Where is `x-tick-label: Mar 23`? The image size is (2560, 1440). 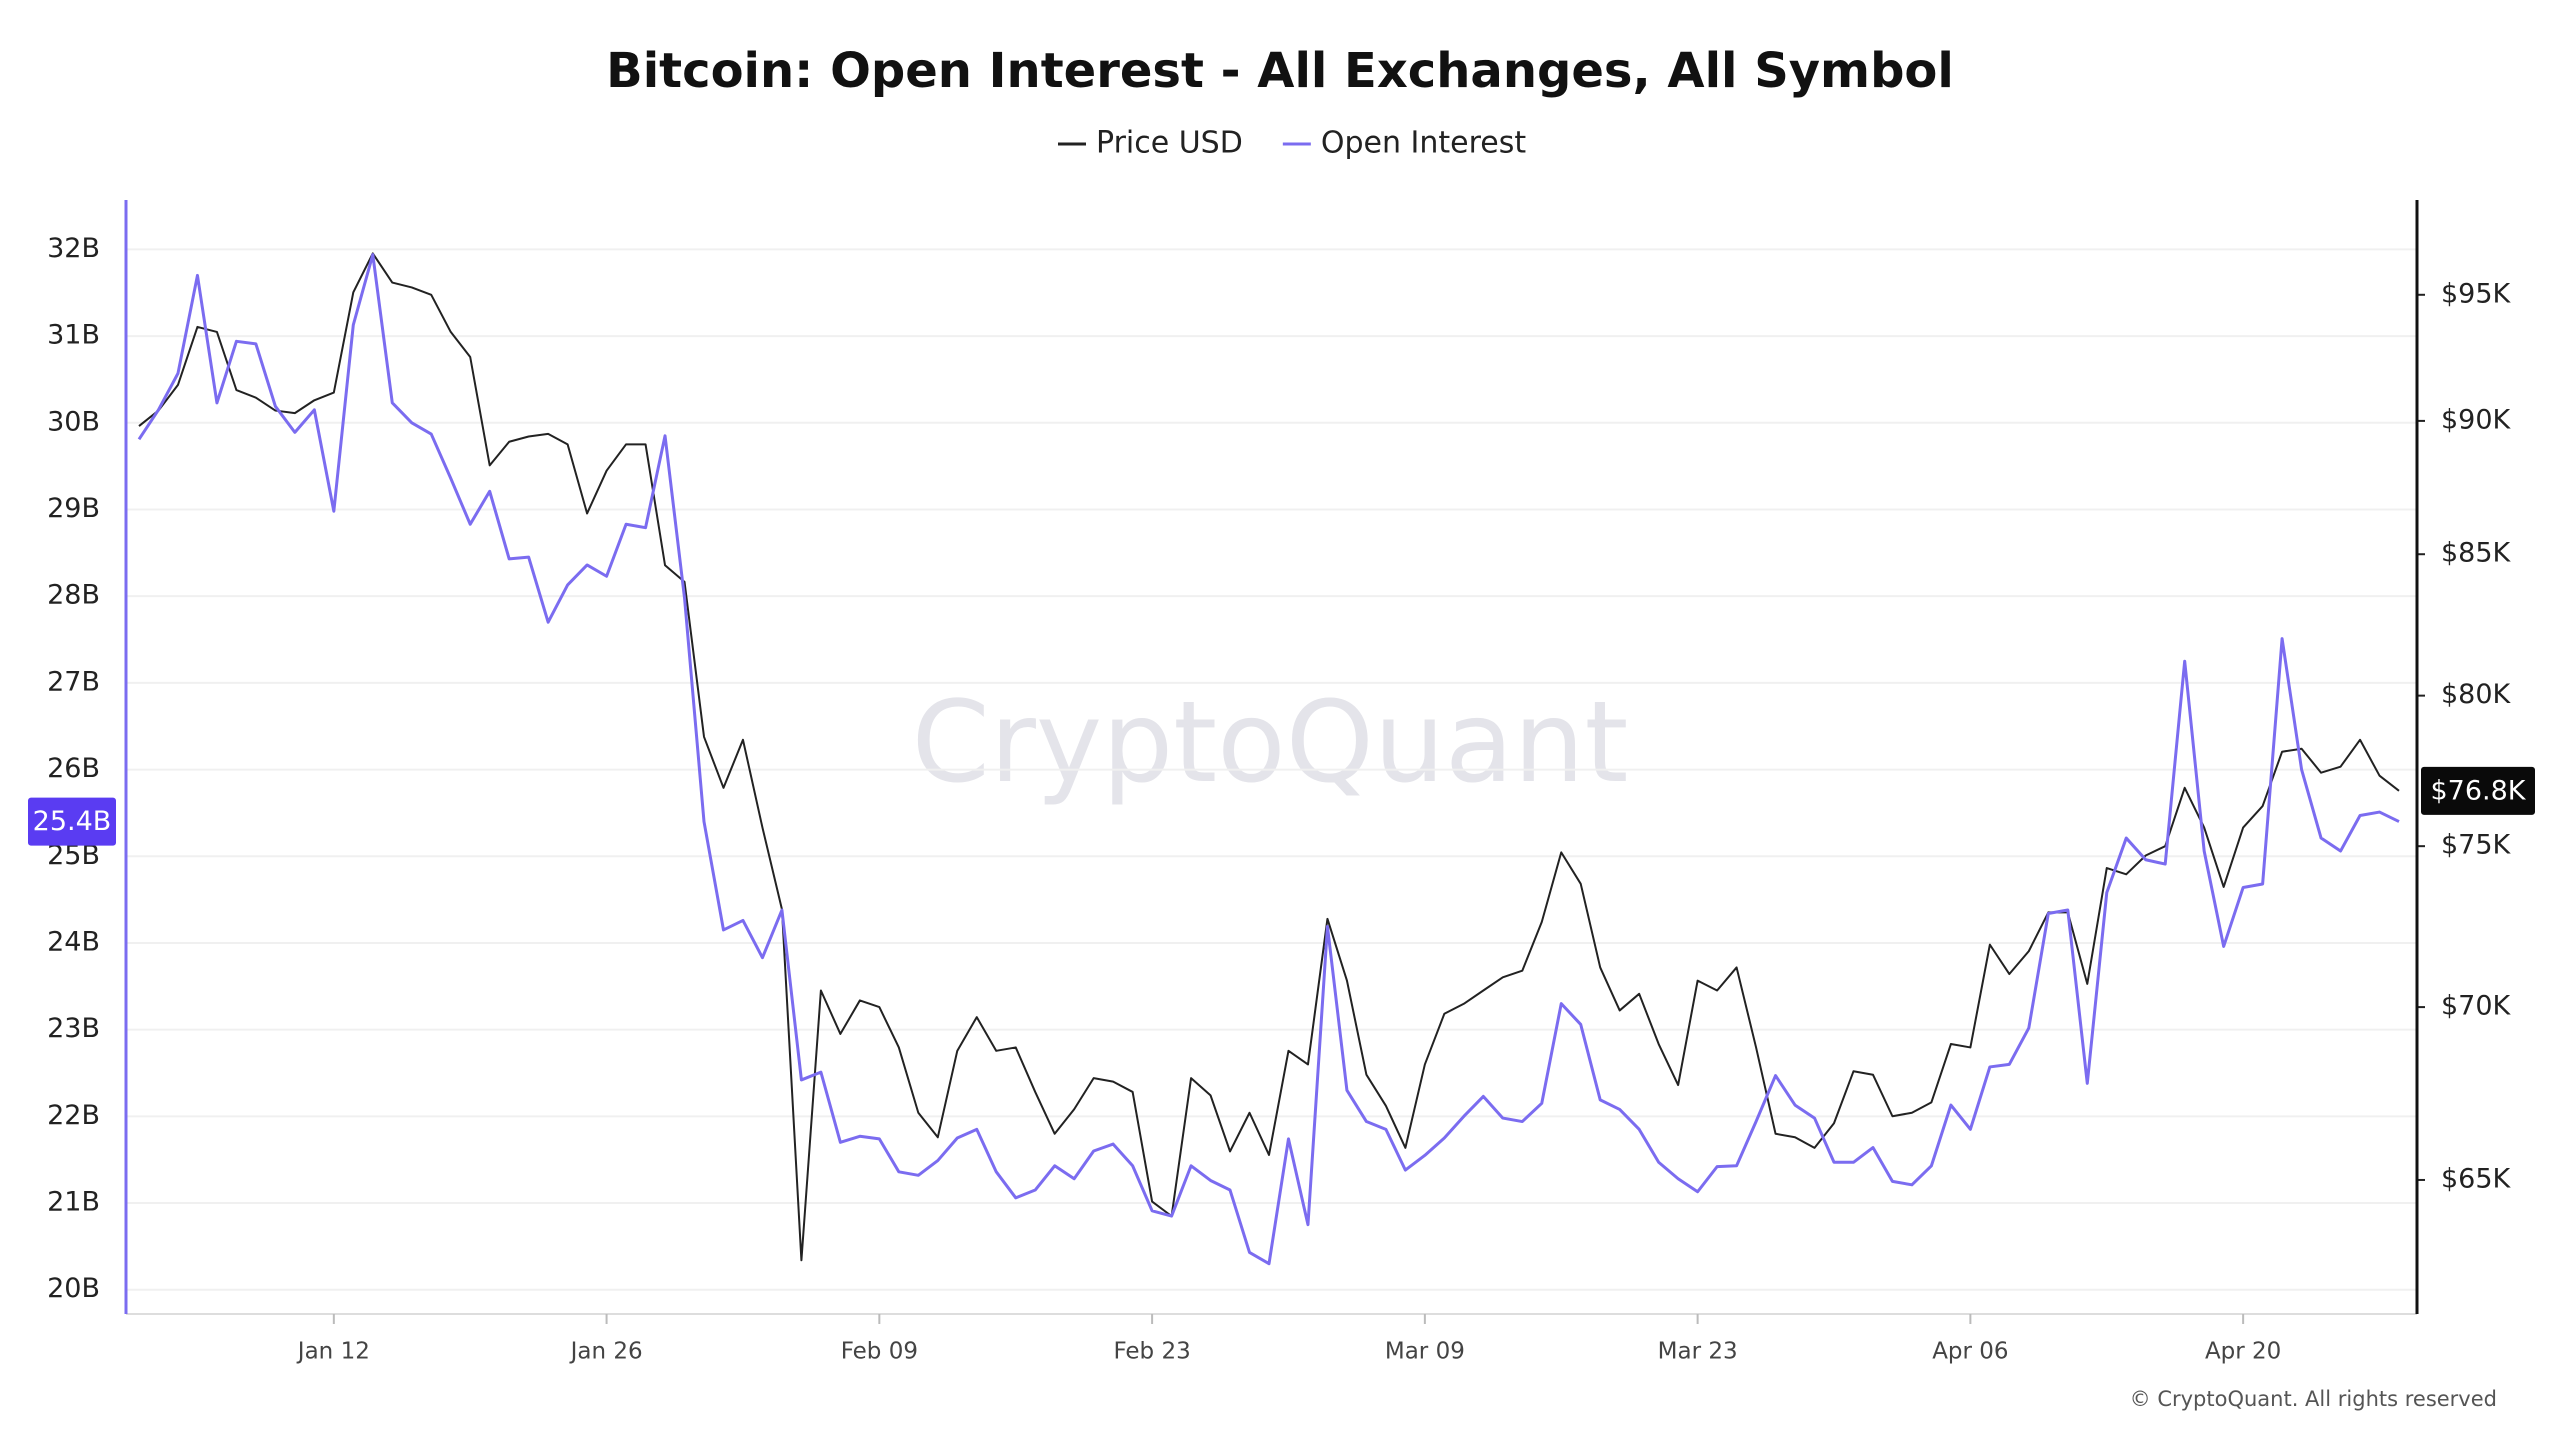 x-tick-label: Mar 23 is located at coordinates (1698, 1352).